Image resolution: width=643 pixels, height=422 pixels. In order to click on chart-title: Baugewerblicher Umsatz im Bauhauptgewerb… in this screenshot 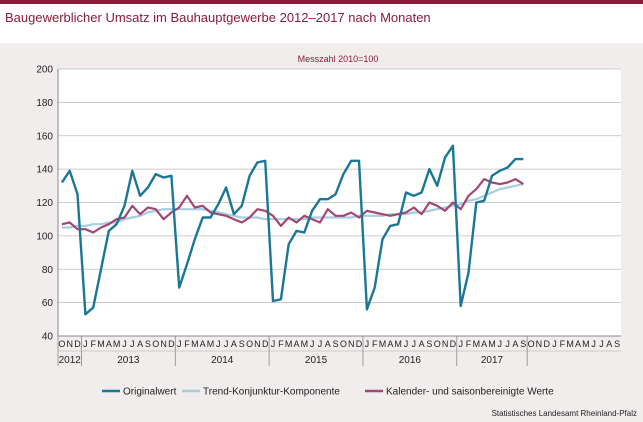, I will do `click(218, 17)`.